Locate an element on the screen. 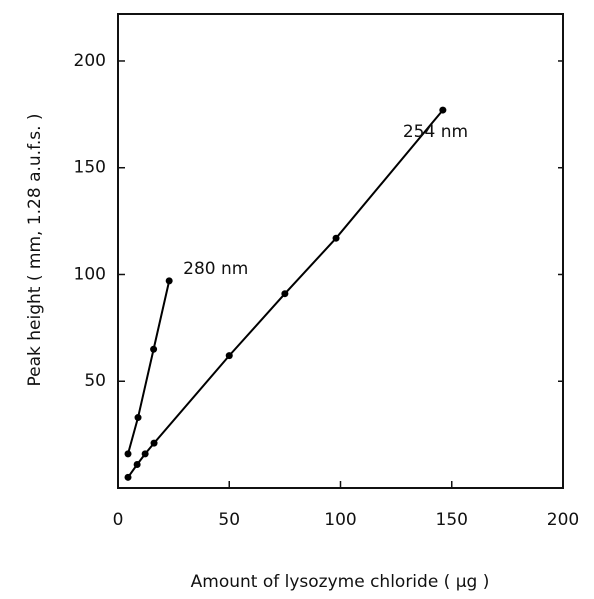 The image size is (594, 599). y-tick-label: 100 is located at coordinates (90, 274).